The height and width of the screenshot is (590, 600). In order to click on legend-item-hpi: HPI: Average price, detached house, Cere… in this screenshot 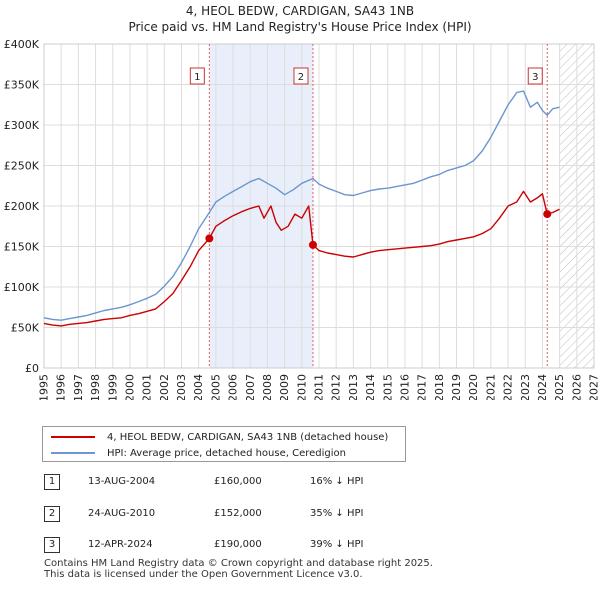, I will do `click(198, 453)`.